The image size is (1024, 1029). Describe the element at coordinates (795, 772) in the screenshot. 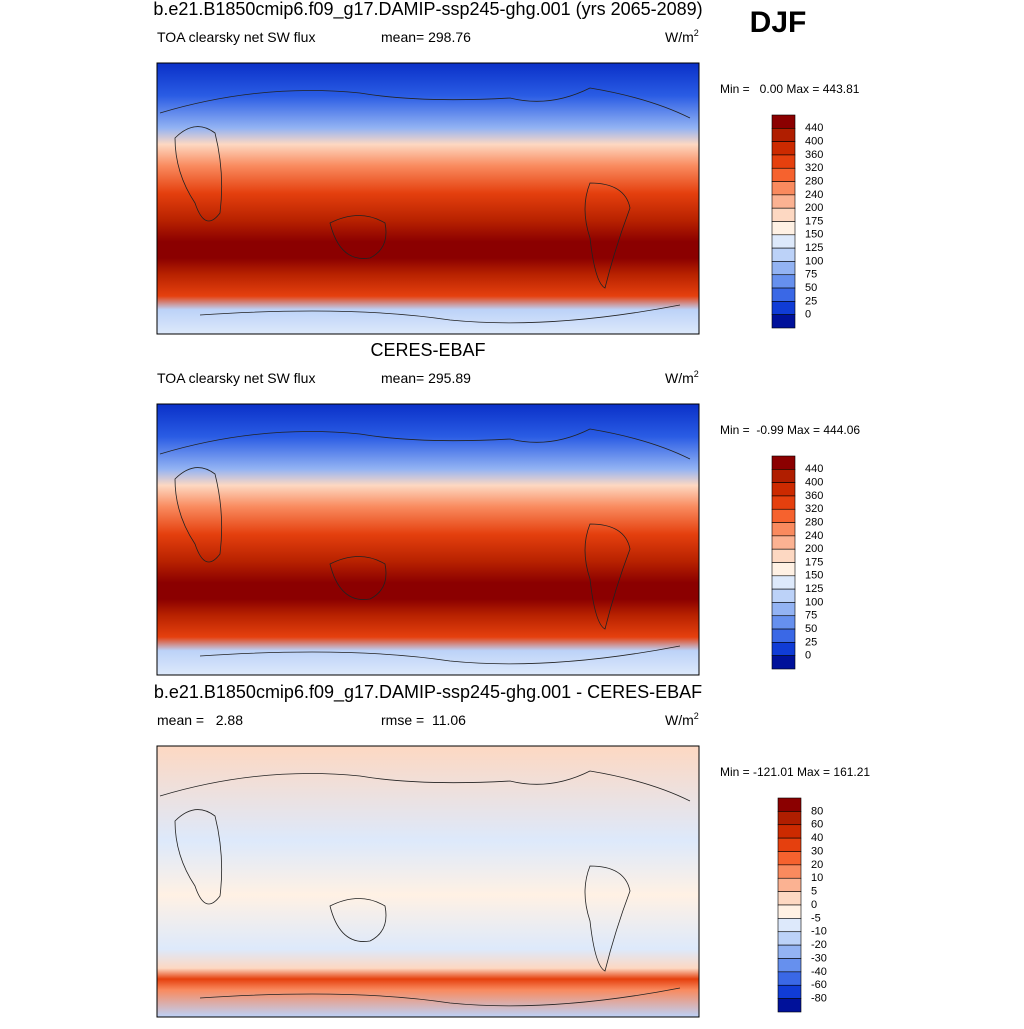

I see `min-max: Min = -121.01 Max = 161.21` at that location.